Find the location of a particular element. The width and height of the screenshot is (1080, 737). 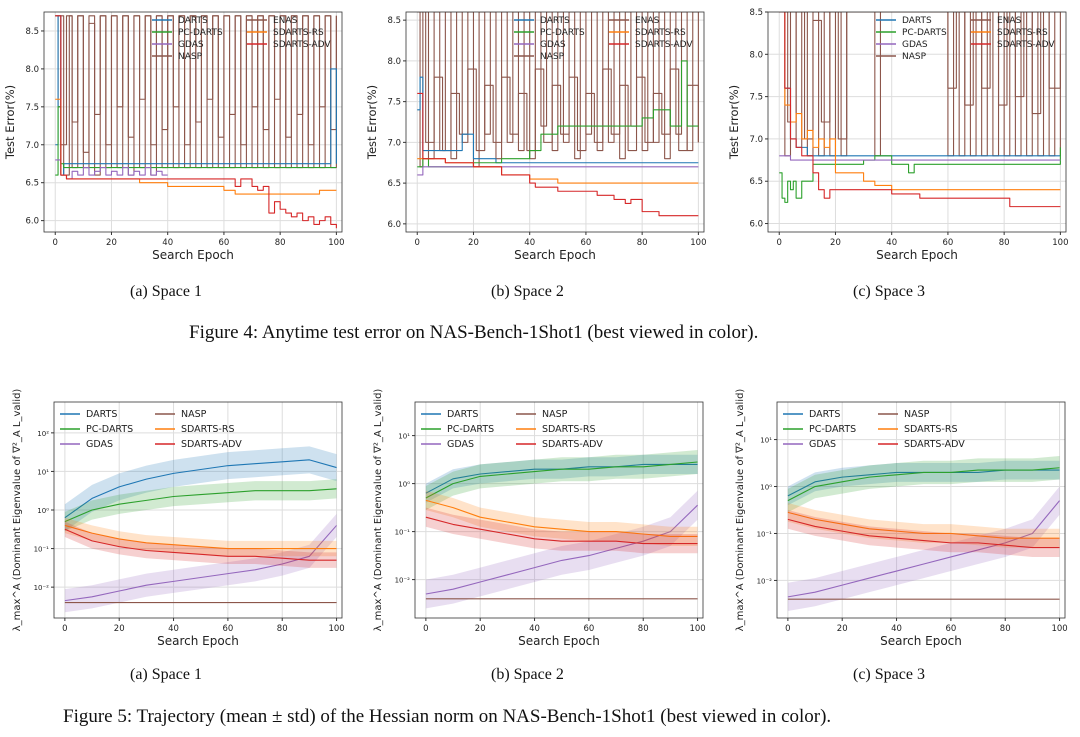

fig4-subcaption-b: (b) Space 2 is located at coordinates (527, 291).